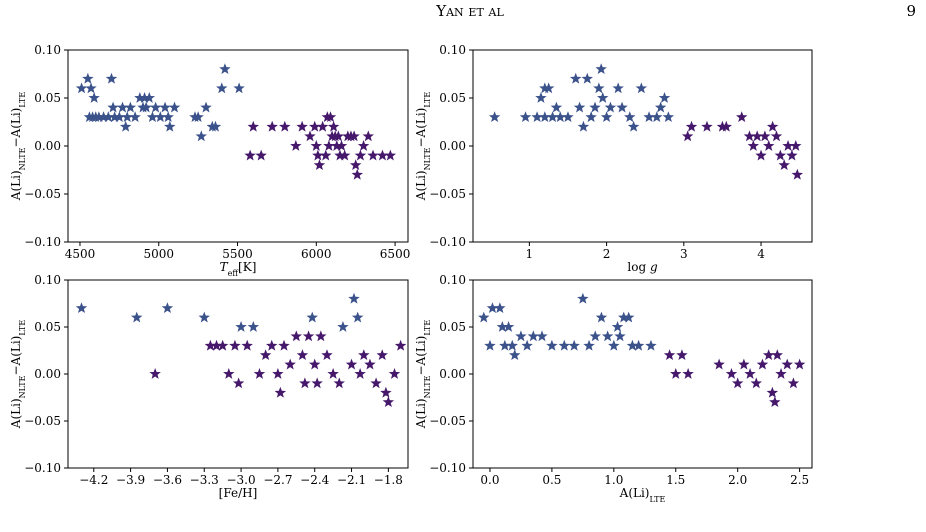  Describe the element at coordinates (22, 328) in the screenshot. I see `label-part: LTE` at that location.